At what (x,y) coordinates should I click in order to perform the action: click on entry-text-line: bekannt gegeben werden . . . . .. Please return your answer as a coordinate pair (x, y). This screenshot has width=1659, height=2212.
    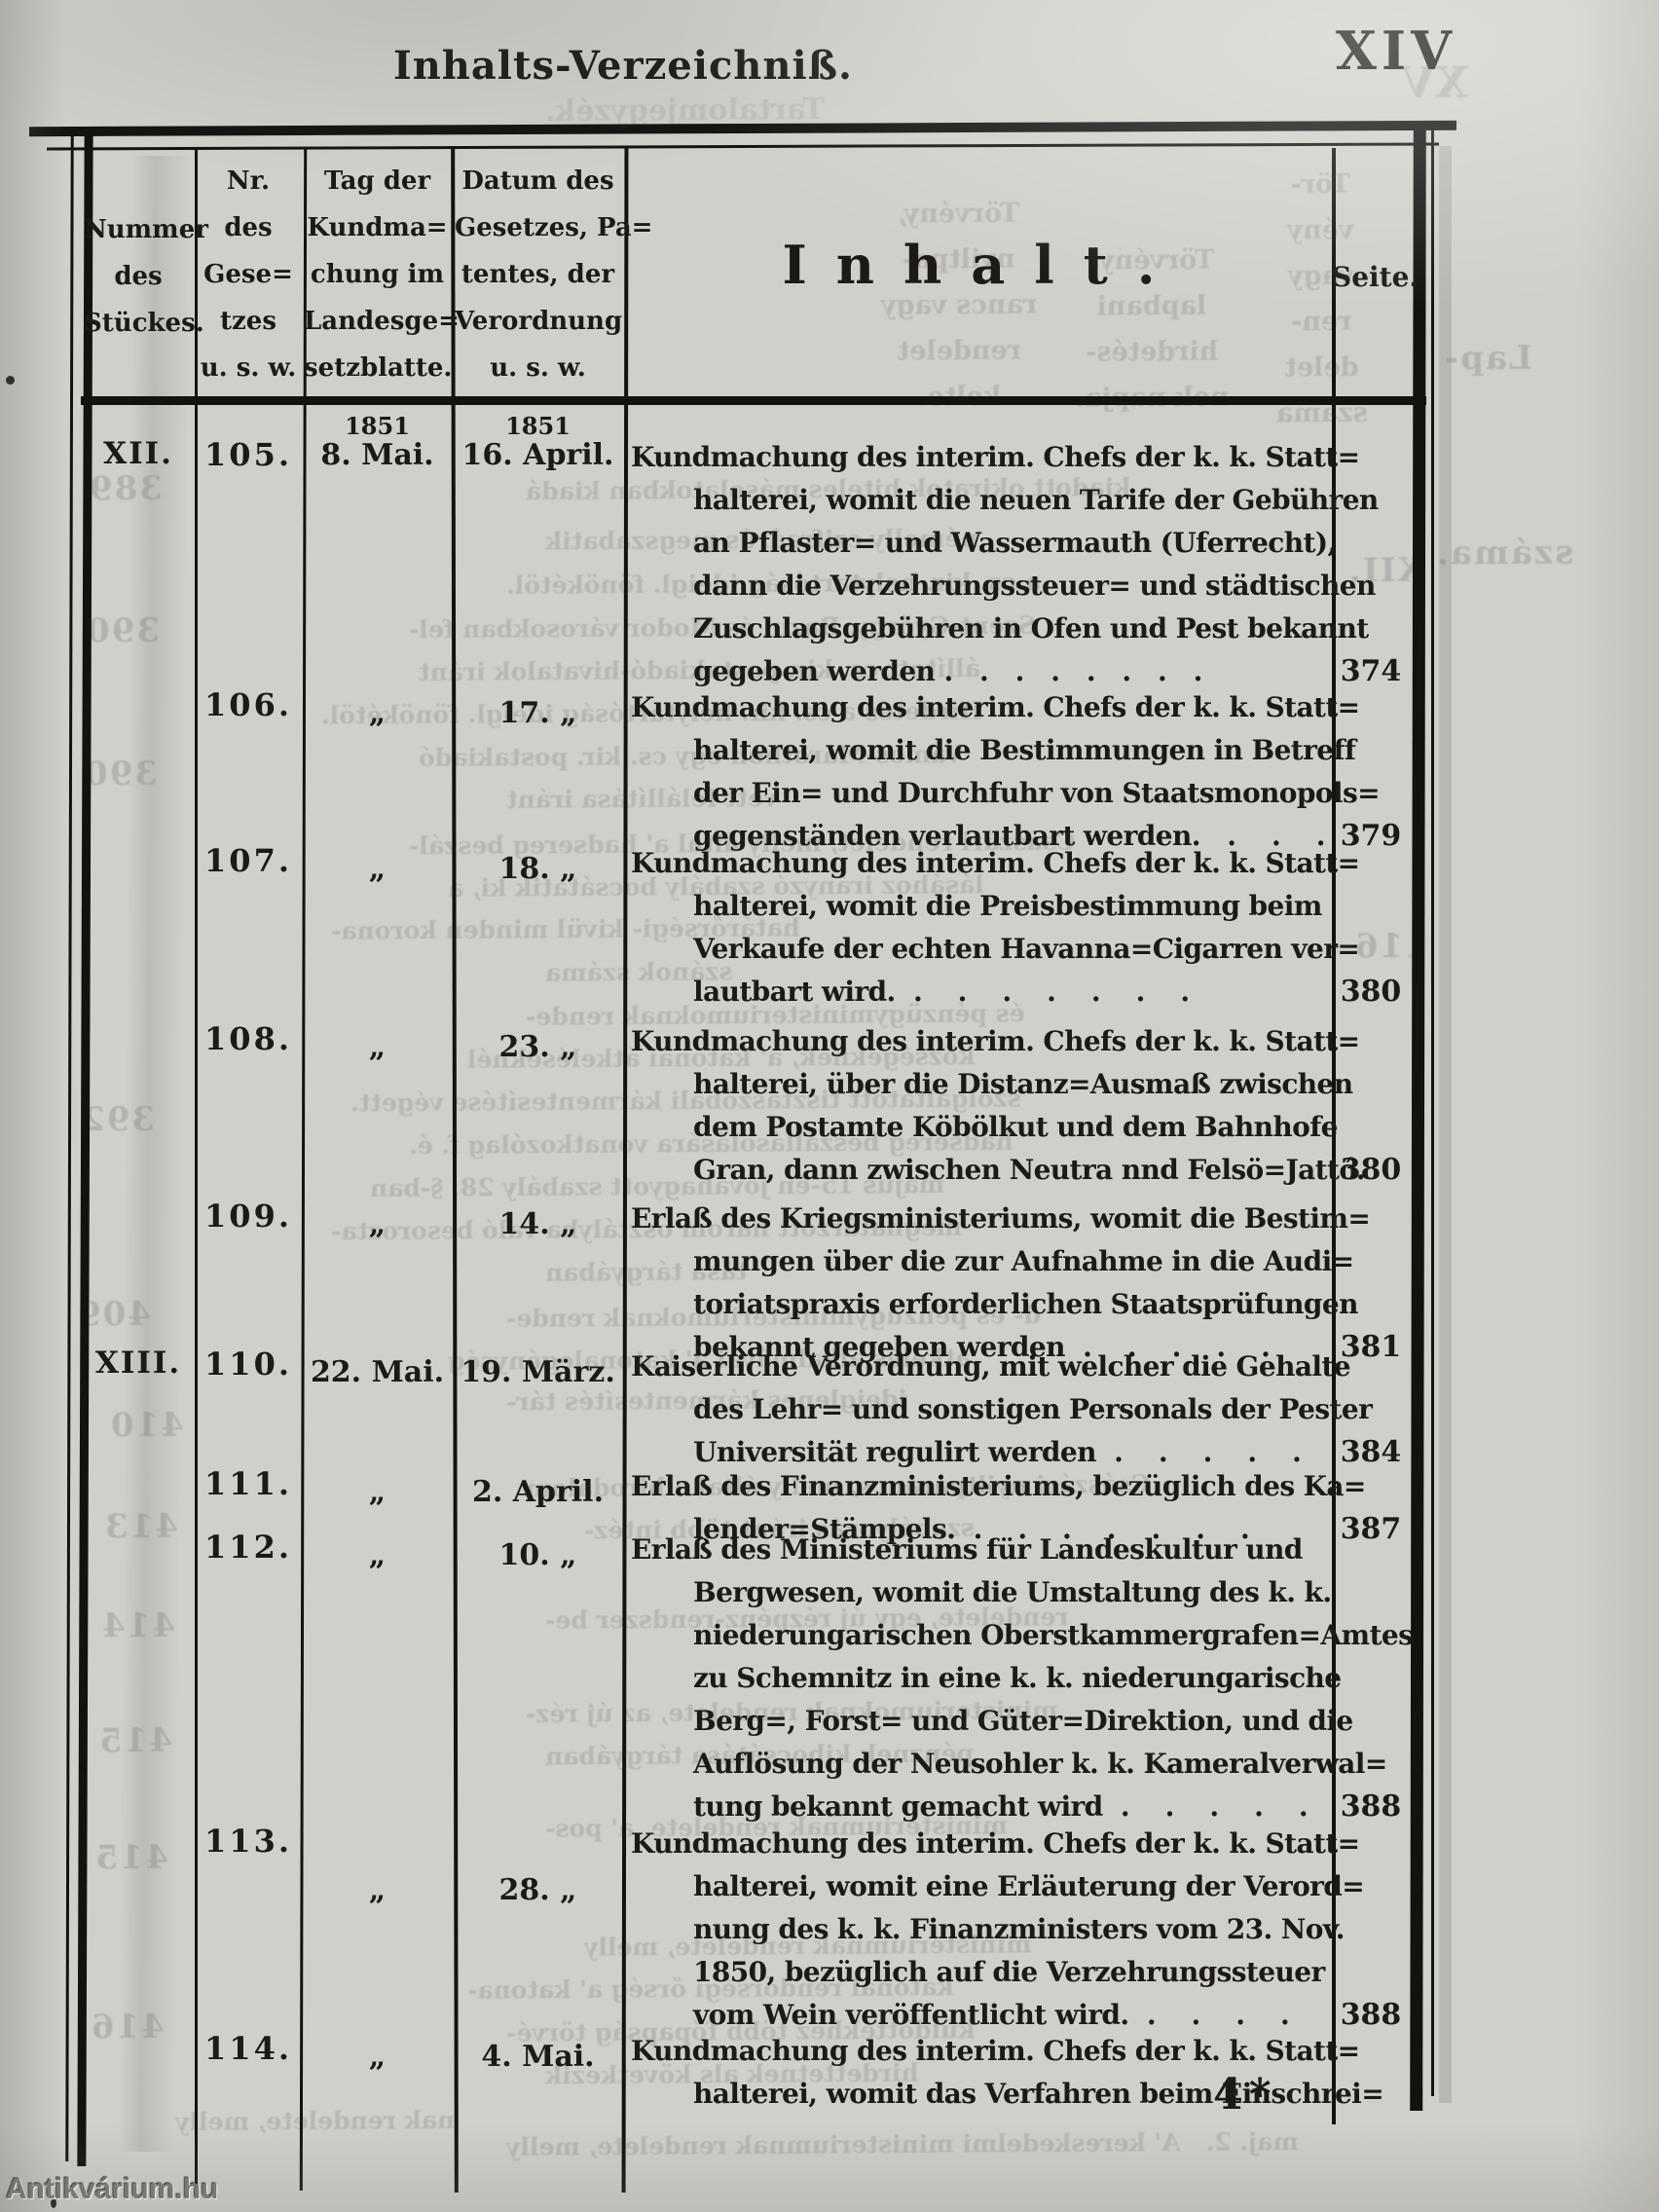
    Looking at the image, I should click on (982, 1347).